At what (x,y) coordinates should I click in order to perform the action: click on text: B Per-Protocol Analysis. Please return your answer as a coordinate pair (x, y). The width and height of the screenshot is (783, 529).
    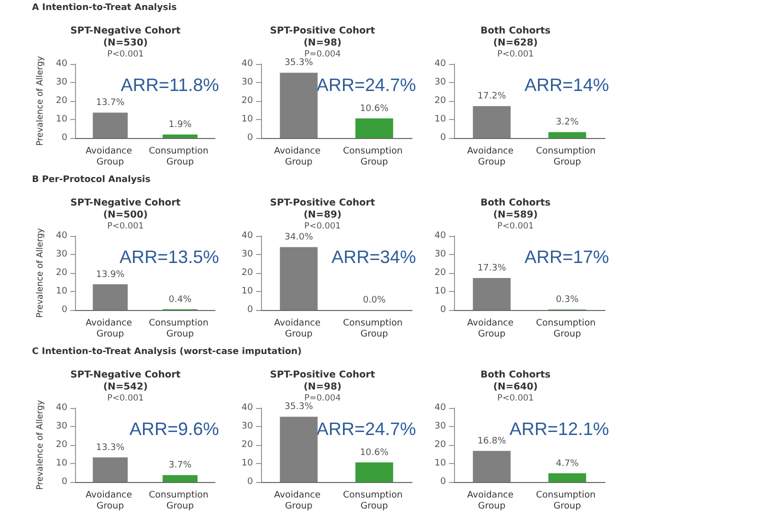
    Looking at the image, I should click on (91, 180).